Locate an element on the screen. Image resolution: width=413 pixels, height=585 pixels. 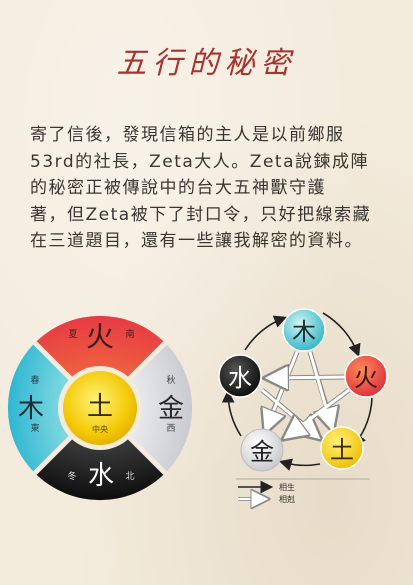
water-node-label: 水 is located at coordinates (240, 378).